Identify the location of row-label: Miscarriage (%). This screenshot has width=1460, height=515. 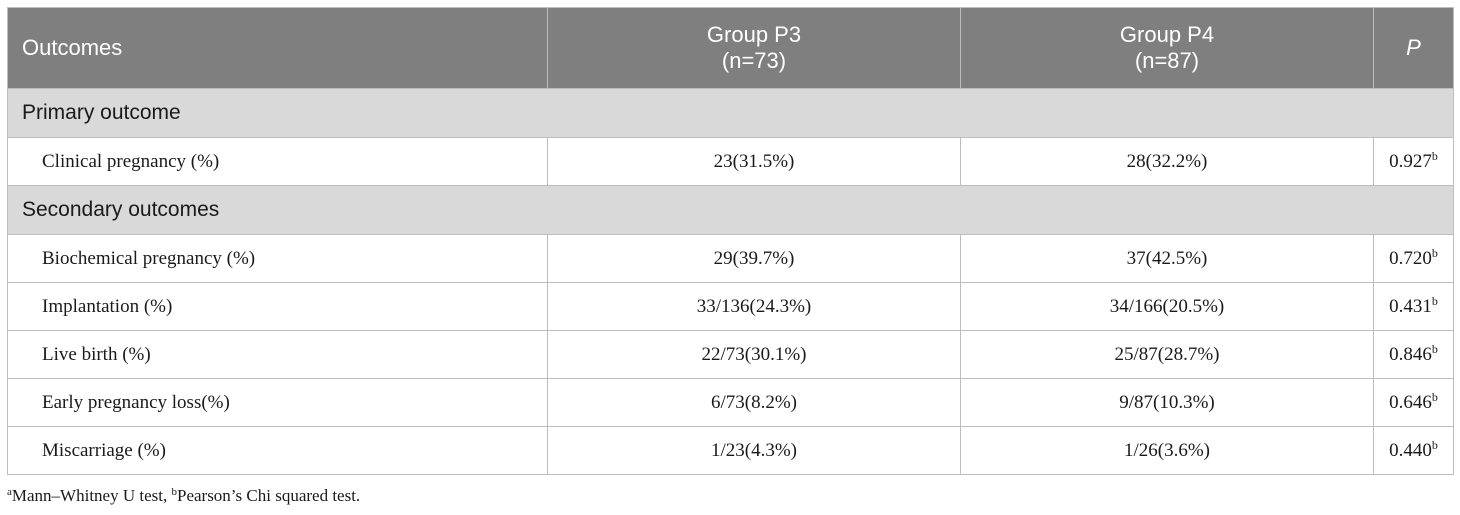
(277, 450).